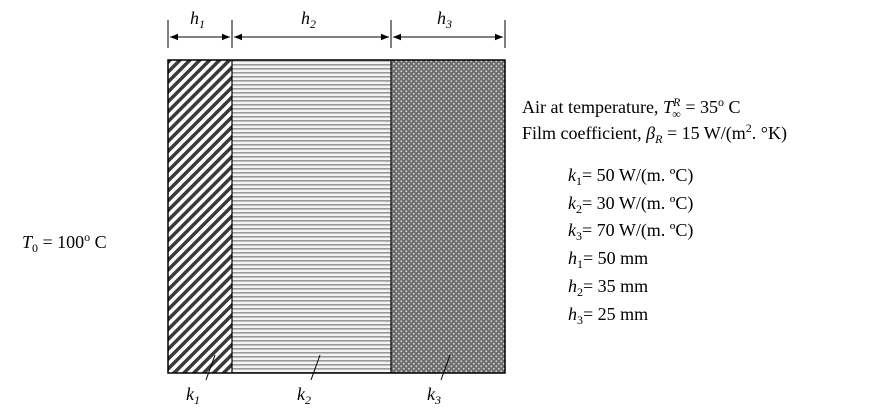 This screenshot has height=413, width=880. I want to click on dimension-label-h3: h3, so click(444, 19).